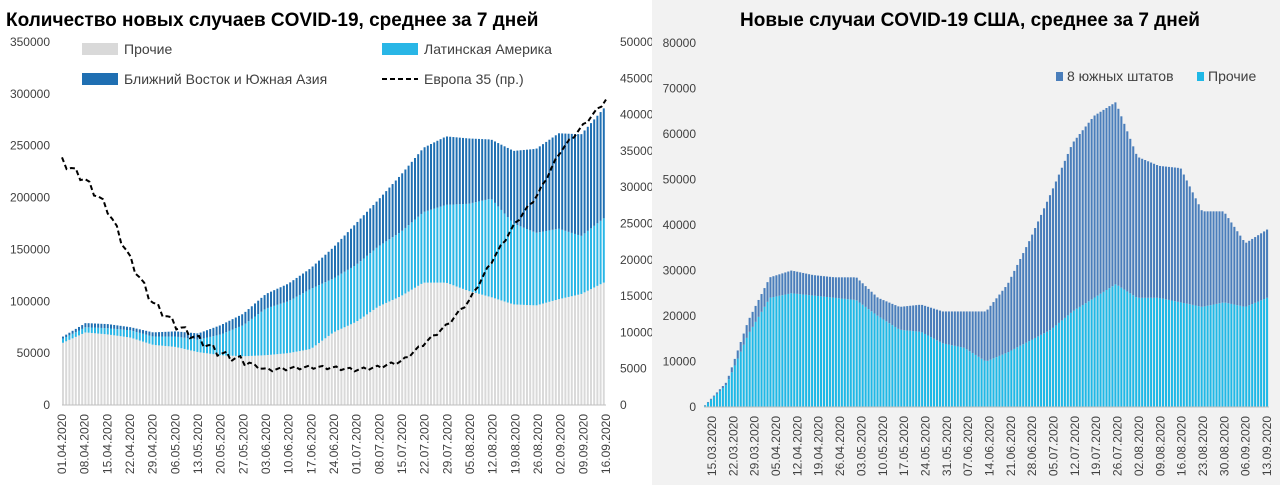 This screenshot has width=1280, height=485. I want to click on legend-label: 8 южных штатов, so click(1120, 76).